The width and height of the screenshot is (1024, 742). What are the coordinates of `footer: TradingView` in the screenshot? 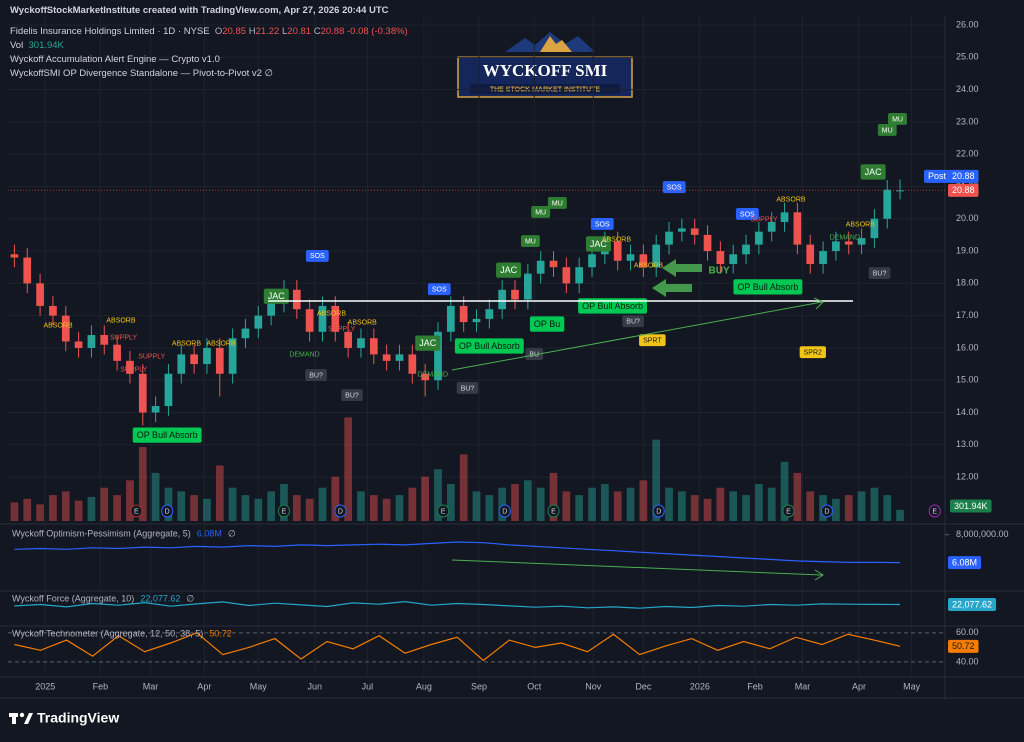 It's located at (64, 718).